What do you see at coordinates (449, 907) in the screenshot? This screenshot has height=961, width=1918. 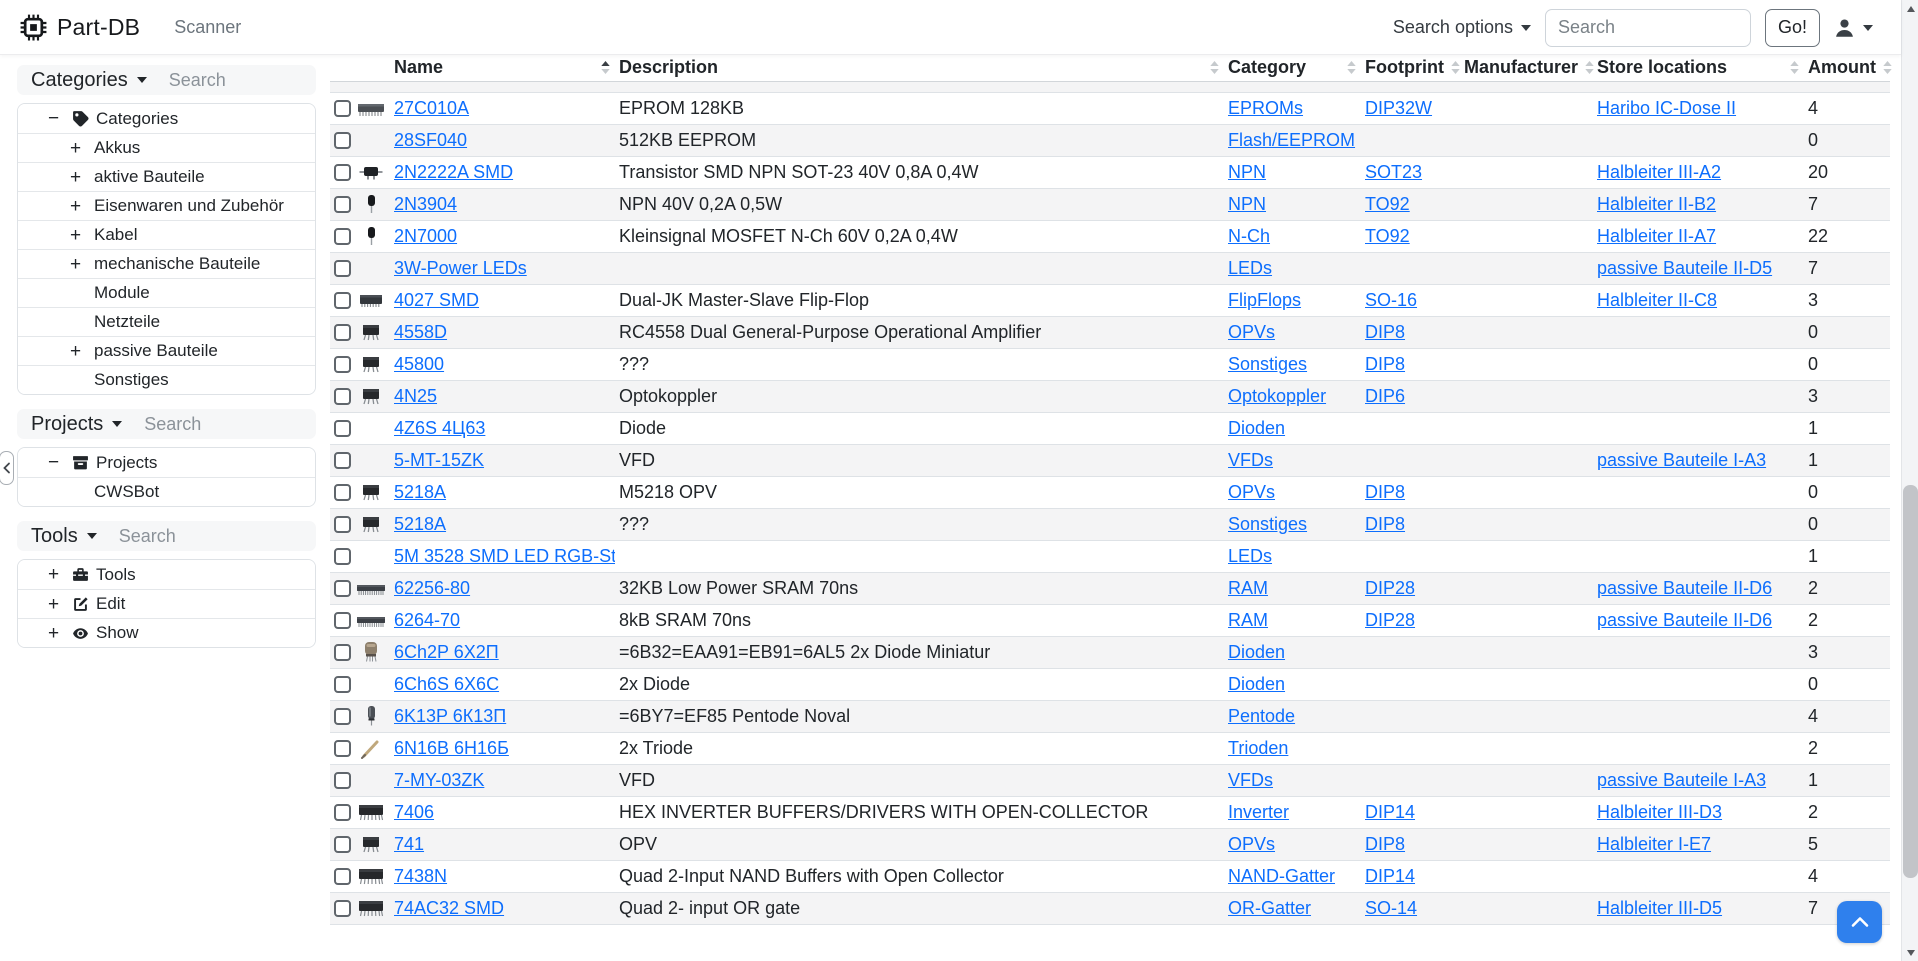 I see `part-name-link: 74AC32 SMD` at bounding box center [449, 907].